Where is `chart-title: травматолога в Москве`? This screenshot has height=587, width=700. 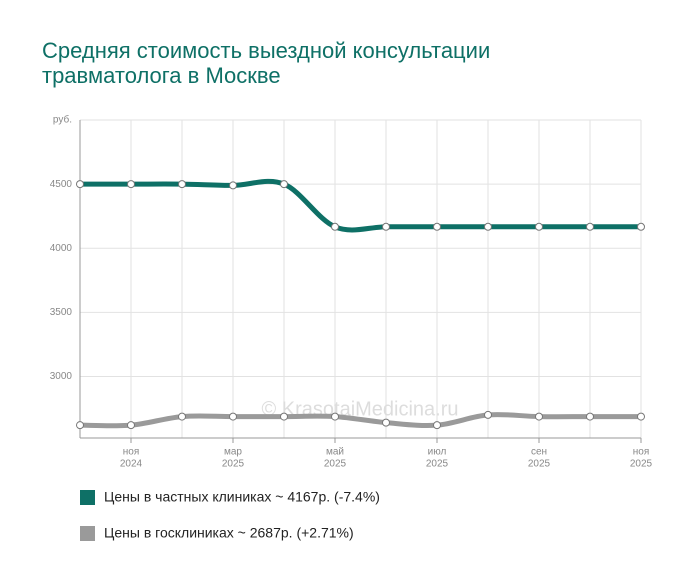
chart-title: травматолога в Москве is located at coordinates (161, 75).